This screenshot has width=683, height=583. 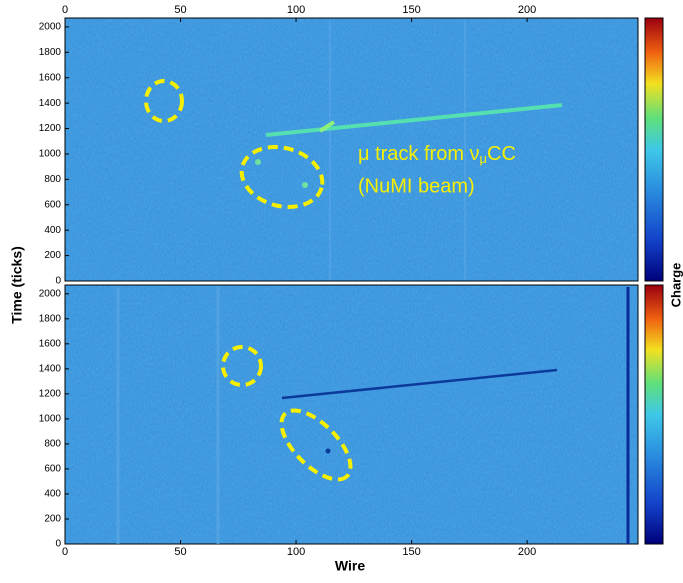 What do you see at coordinates (484, 158) in the screenshot?
I see `annotation-subscript: μ` at bounding box center [484, 158].